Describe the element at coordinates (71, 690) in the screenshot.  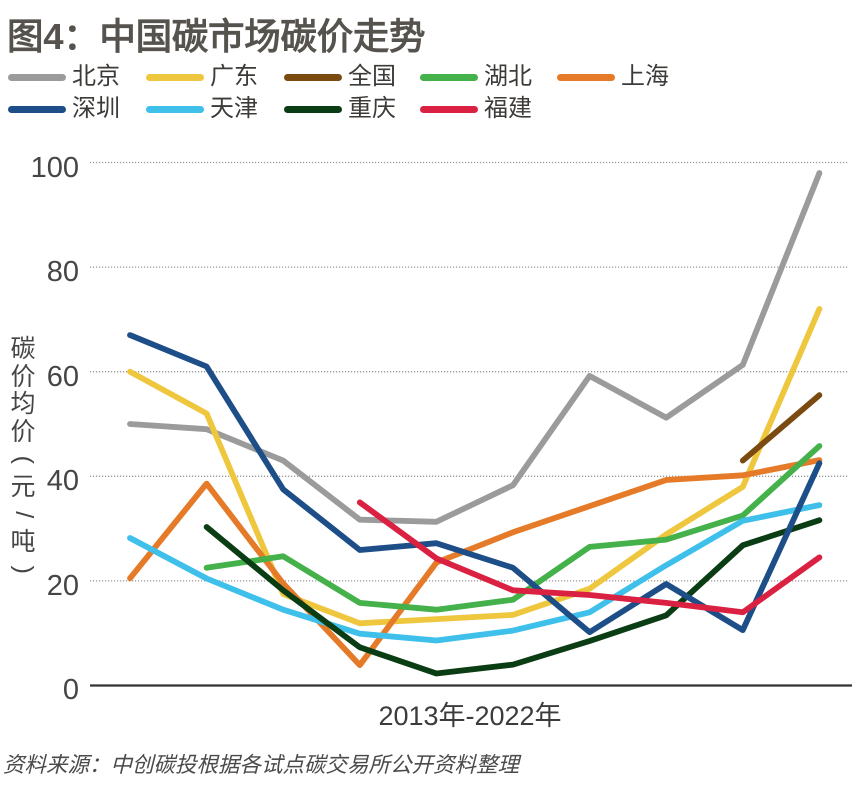
I see `svg-text: 0` at that location.